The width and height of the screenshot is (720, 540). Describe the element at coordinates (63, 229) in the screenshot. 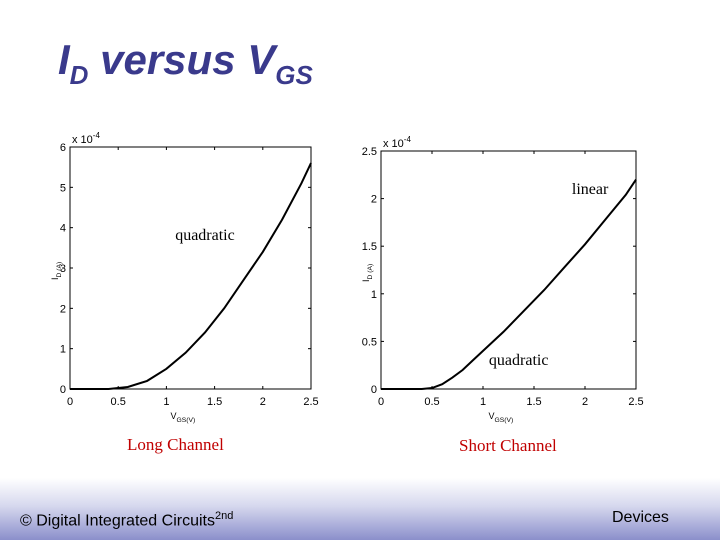

I see `y-tick-label: 4` at that location.